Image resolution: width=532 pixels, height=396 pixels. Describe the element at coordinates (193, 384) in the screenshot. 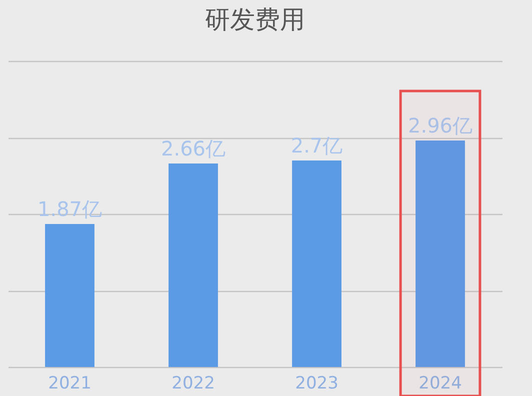

I see `x-tick-label: 2022` at that location.